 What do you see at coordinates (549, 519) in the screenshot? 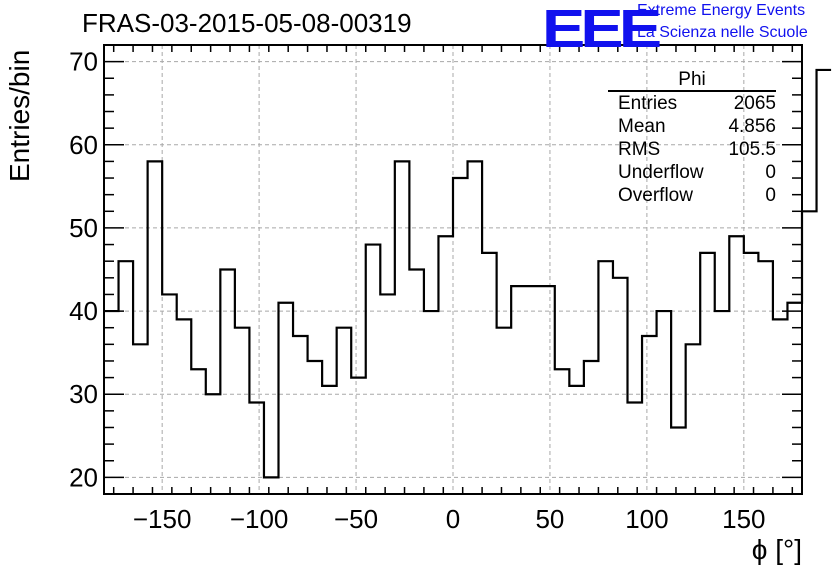
I see `x-tick-label: 50` at bounding box center [549, 519].